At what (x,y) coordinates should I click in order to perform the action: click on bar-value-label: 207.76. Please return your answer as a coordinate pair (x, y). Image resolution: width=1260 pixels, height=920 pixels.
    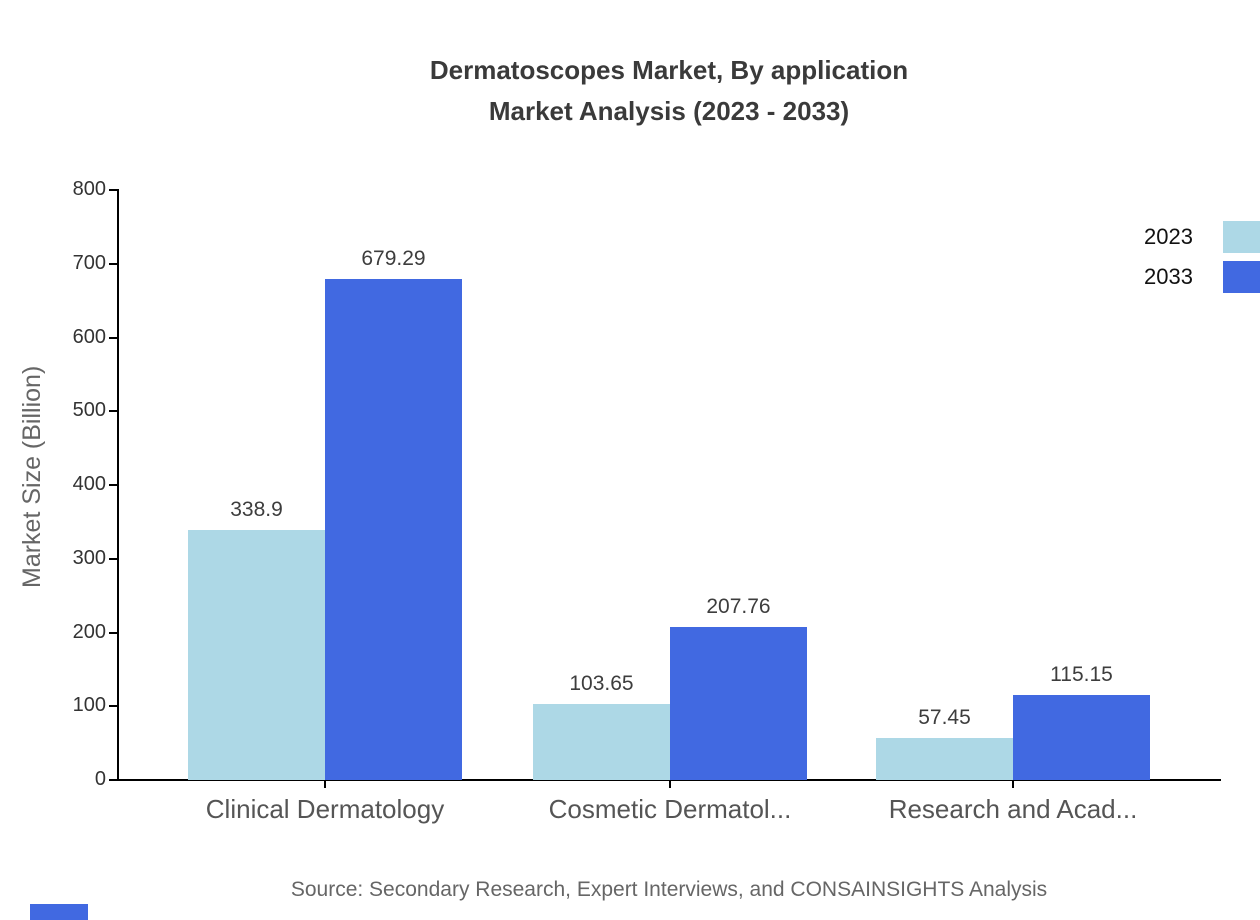
    Looking at the image, I should click on (738, 606).